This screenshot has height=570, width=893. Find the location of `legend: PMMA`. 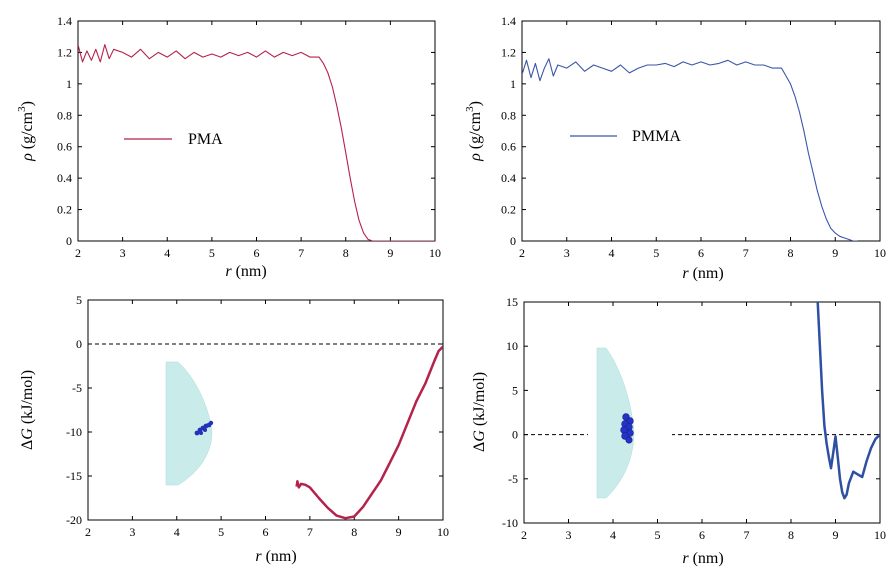

legend: PMMA is located at coordinates (625, 136).